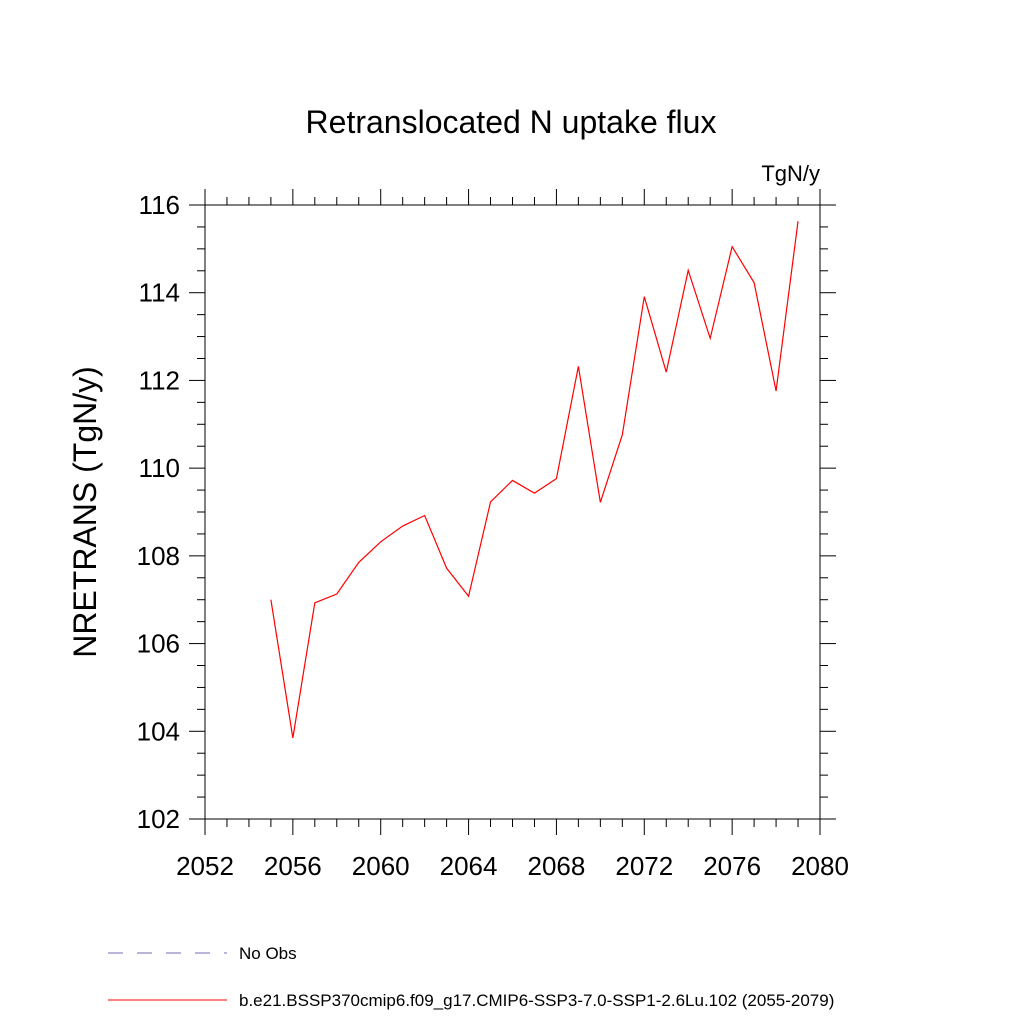 This screenshot has width=1024, height=1024. I want to click on y-tick-label: 114, so click(159, 293).